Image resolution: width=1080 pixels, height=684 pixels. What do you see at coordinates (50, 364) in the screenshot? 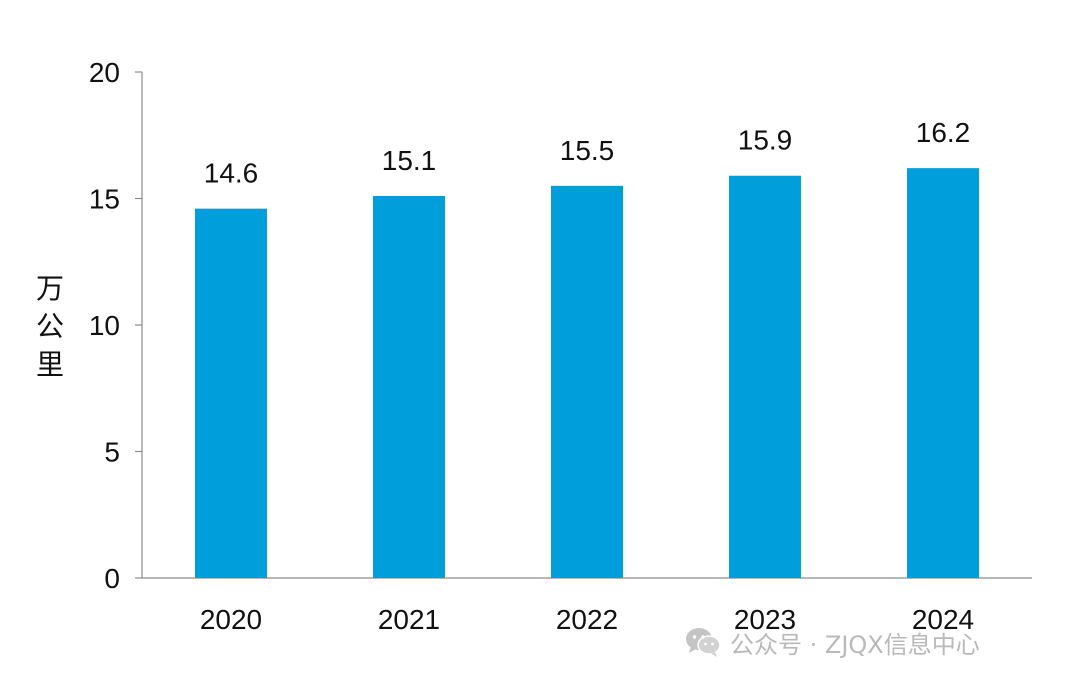
I see `y-axis-label-char: 里` at bounding box center [50, 364].